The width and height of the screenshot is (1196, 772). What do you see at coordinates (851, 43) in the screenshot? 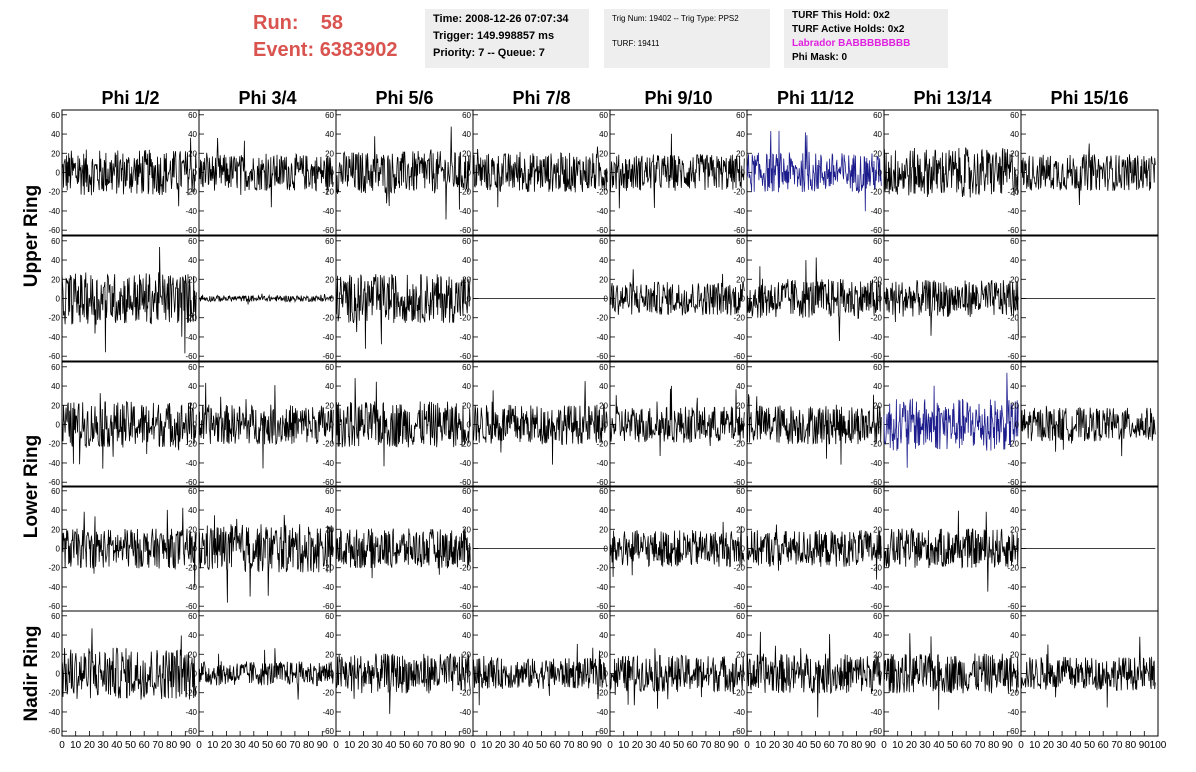
I see `labrador-text: Labrador BABBBBBBBB` at bounding box center [851, 43].